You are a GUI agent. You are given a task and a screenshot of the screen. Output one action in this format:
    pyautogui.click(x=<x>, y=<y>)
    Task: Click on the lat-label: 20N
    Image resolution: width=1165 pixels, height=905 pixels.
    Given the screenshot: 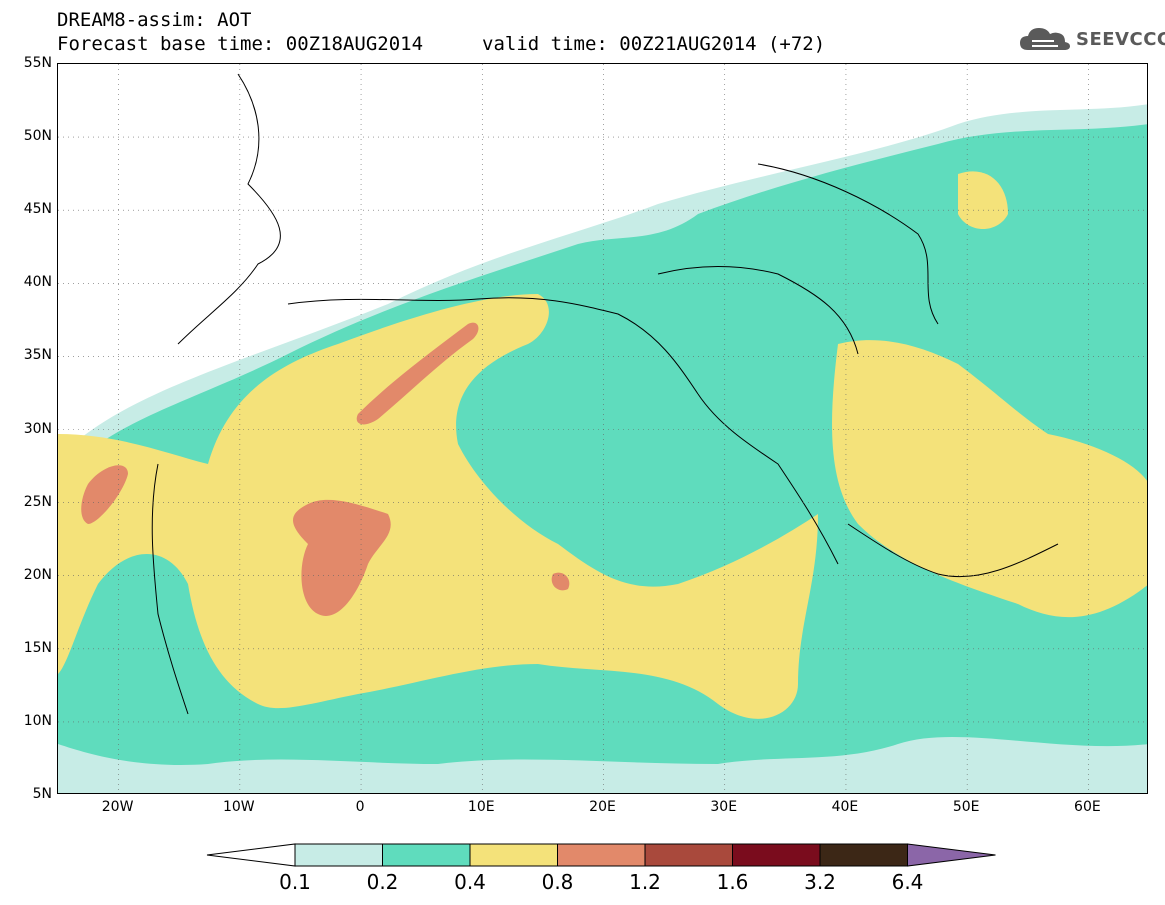 What is the action you would take?
    pyautogui.click(x=37, y=574)
    